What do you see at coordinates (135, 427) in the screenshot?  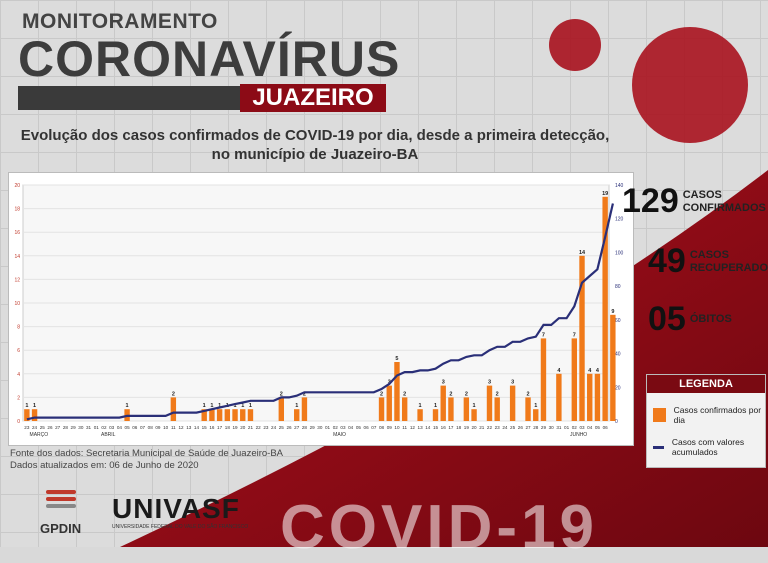 I see `x-tick-label: 06` at bounding box center [135, 427].